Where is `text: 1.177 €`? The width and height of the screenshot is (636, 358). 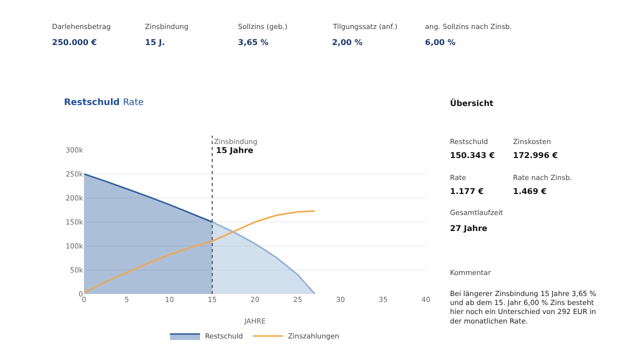
text: 1.177 € is located at coordinates (467, 191).